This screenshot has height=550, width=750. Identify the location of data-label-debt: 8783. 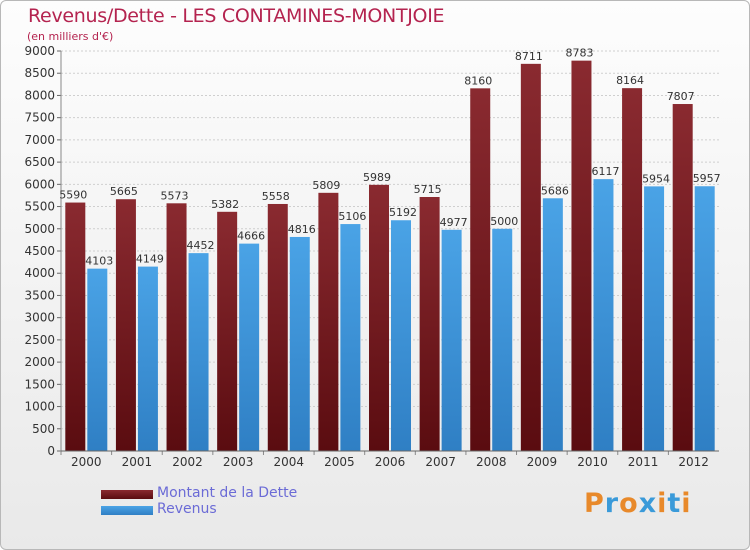
(579, 53).